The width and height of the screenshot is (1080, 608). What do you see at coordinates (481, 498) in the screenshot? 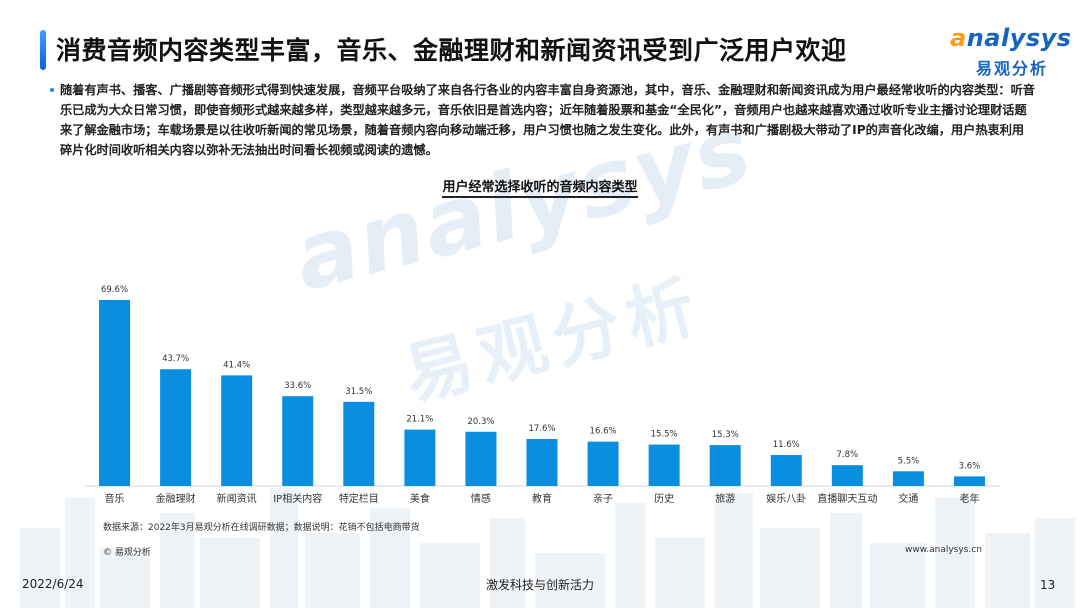
I see `category-label-6: 情感` at bounding box center [481, 498].